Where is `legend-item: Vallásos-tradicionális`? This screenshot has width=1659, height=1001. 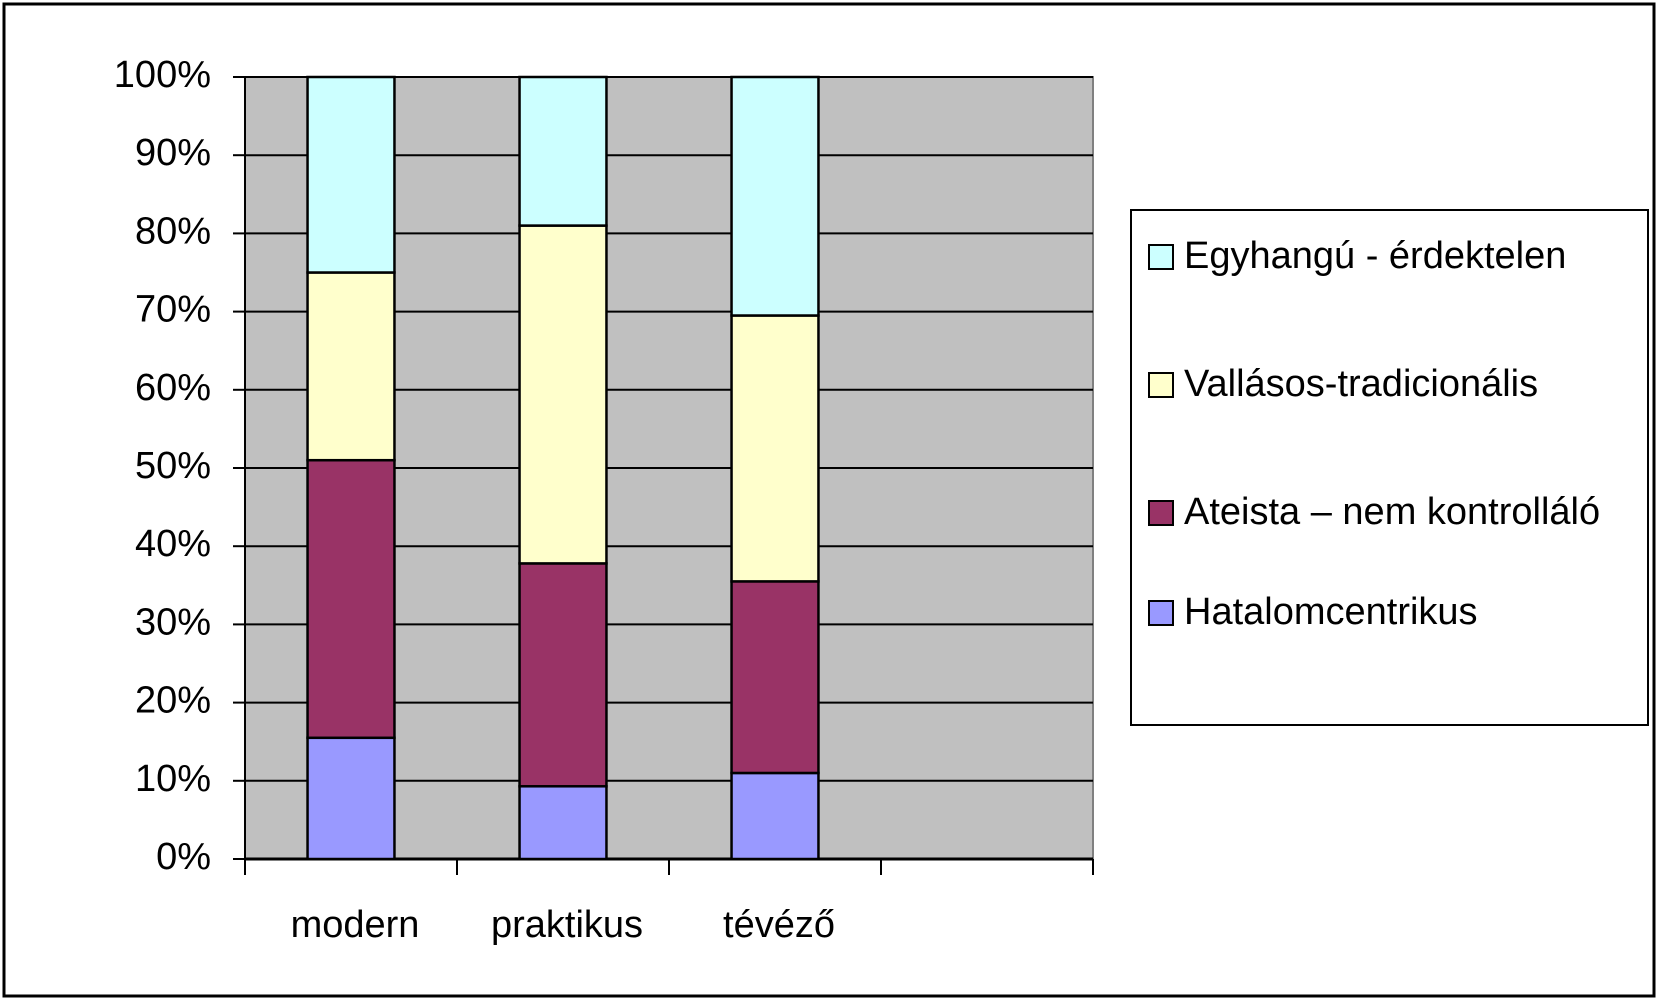 legend-item: Vallásos-tradicionális is located at coordinates (1393, 384).